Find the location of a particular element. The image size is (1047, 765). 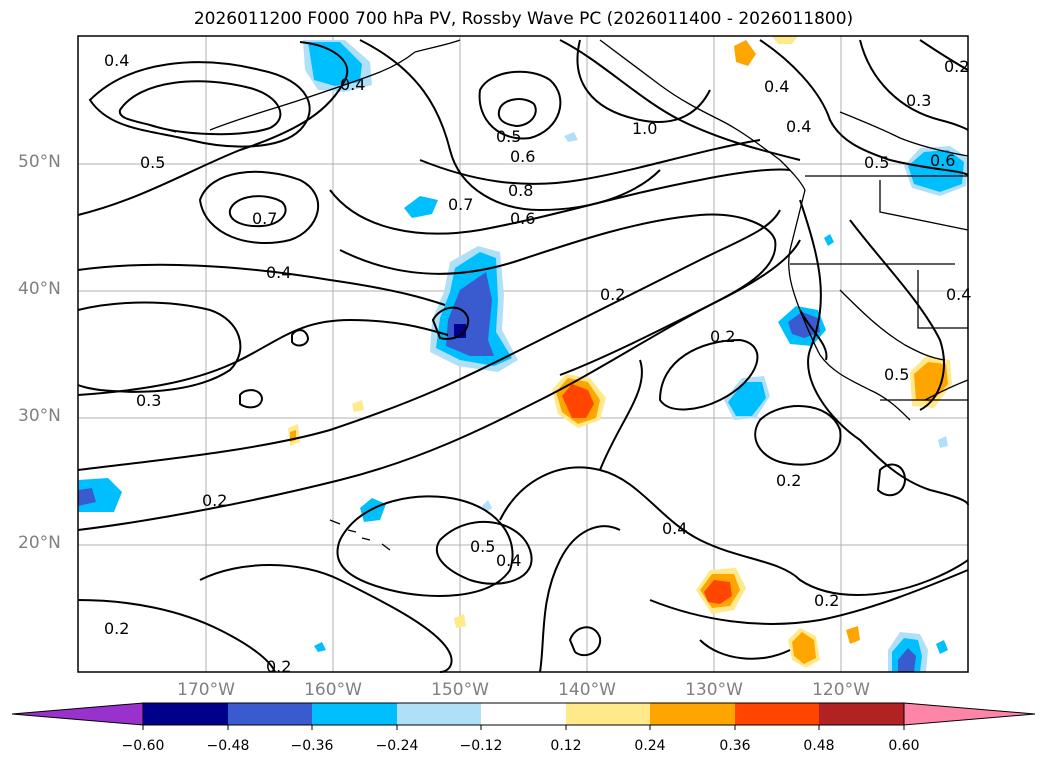

lat-label-40n: 40°N is located at coordinates (39, 289).